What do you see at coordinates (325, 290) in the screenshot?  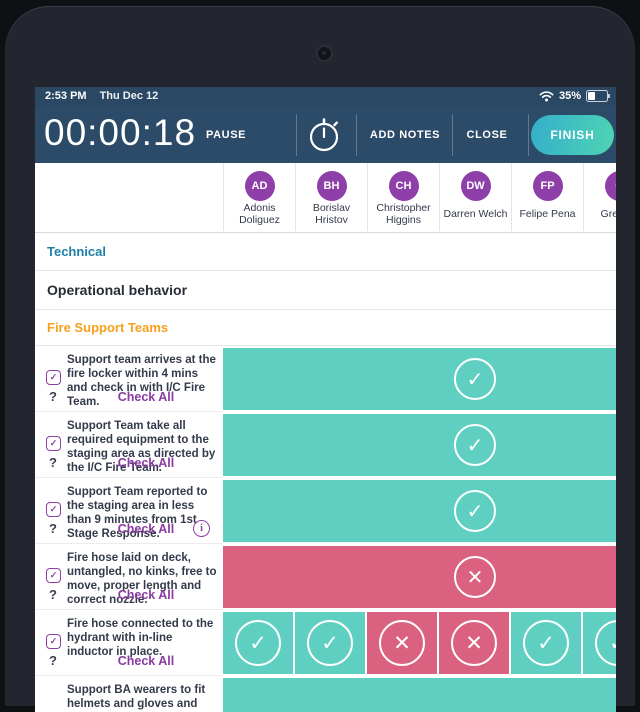 I see `section-operational-behavior: Operational behavior` at bounding box center [325, 290].